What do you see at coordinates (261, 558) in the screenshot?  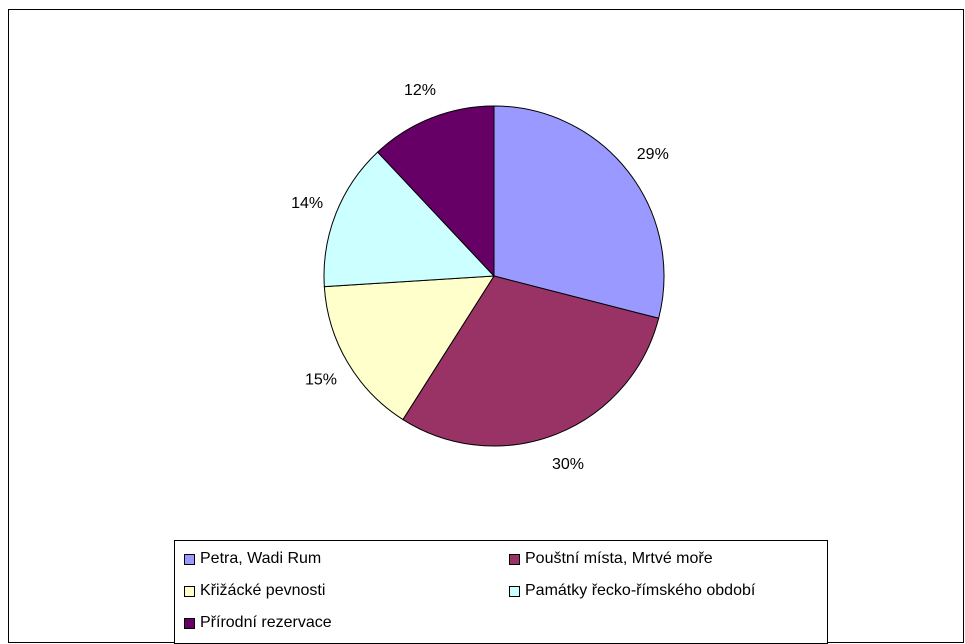 I see `legend-label: Petra, Wadi Rum` at bounding box center [261, 558].